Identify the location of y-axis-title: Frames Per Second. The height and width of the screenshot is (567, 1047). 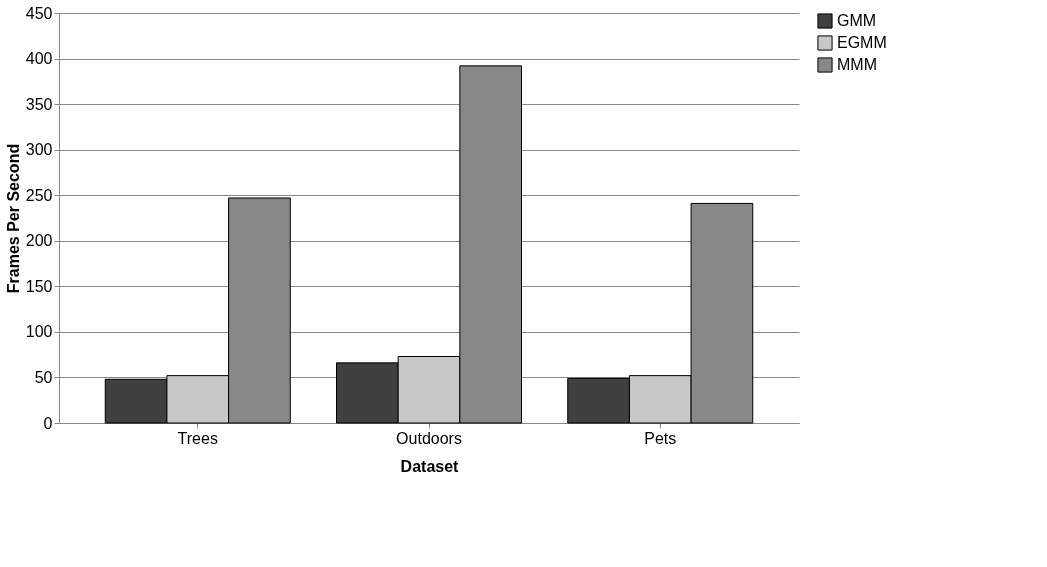
(13, 218).